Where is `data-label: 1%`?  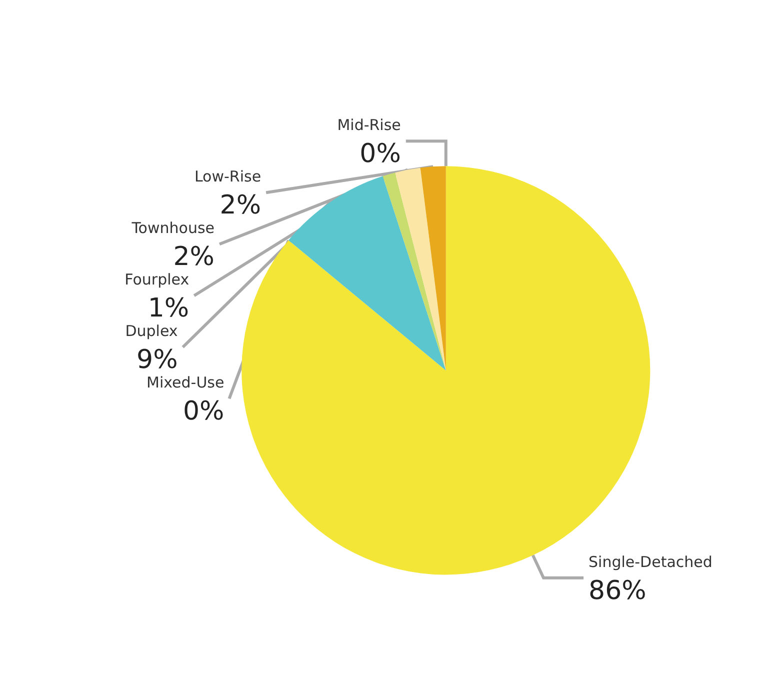 data-label: 1% is located at coordinates (169, 309).